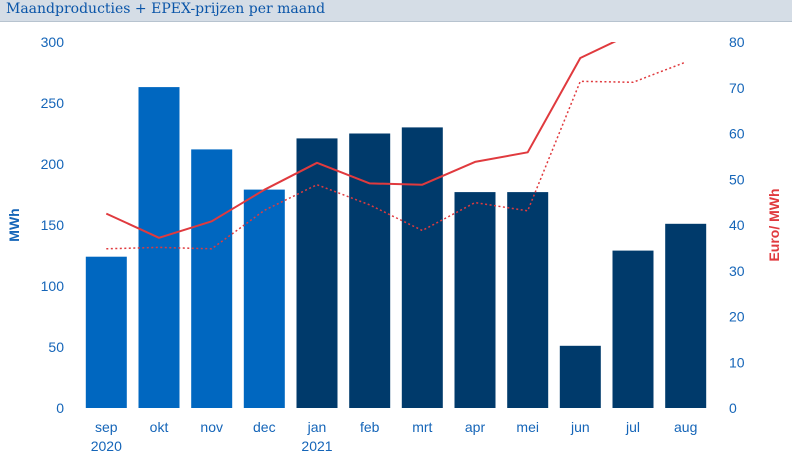 The width and height of the screenshot is (792, 476). Describe the element at coordinates (685, 427) in the screenshot. I see `x-tick-aug: aug` at that location.